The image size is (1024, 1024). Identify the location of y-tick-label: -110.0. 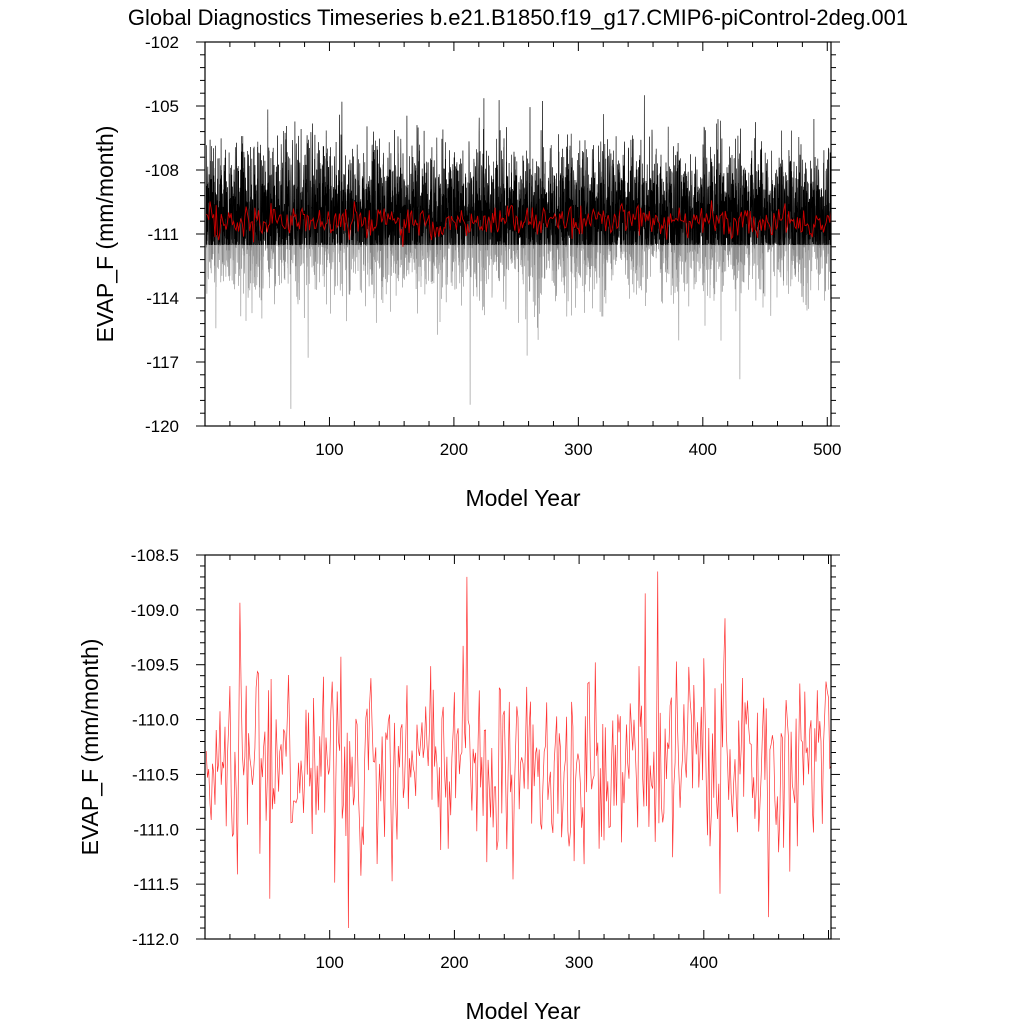
(155, 720).